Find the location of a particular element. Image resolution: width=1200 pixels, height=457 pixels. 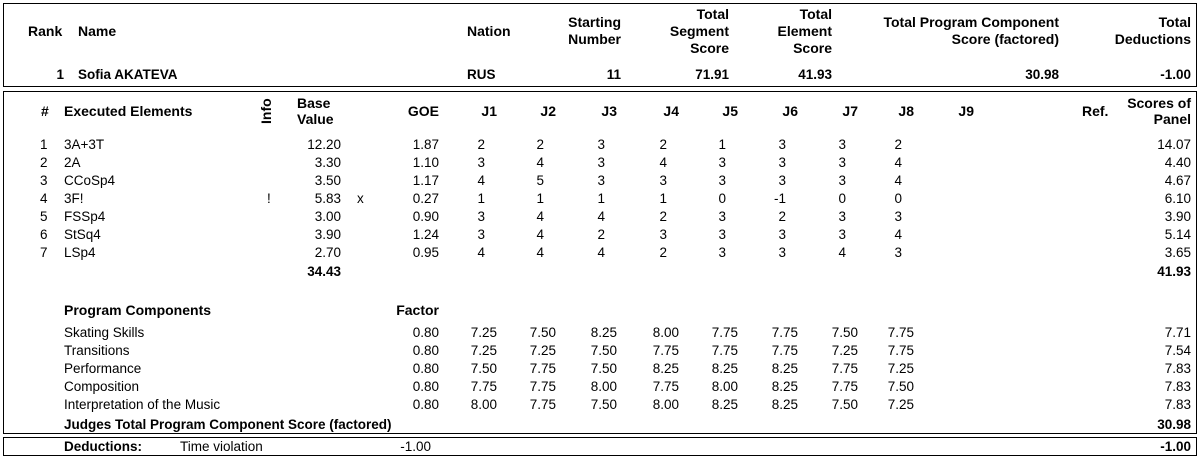

element-judge-score-j8: 3 is located at coordinates (898, 252).